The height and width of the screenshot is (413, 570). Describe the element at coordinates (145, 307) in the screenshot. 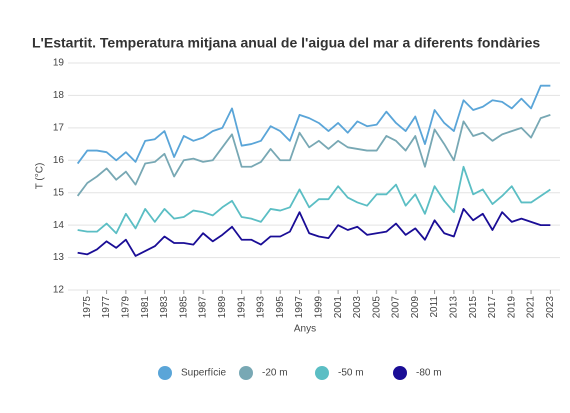

I see `x-tick-label: 1981` at that location.